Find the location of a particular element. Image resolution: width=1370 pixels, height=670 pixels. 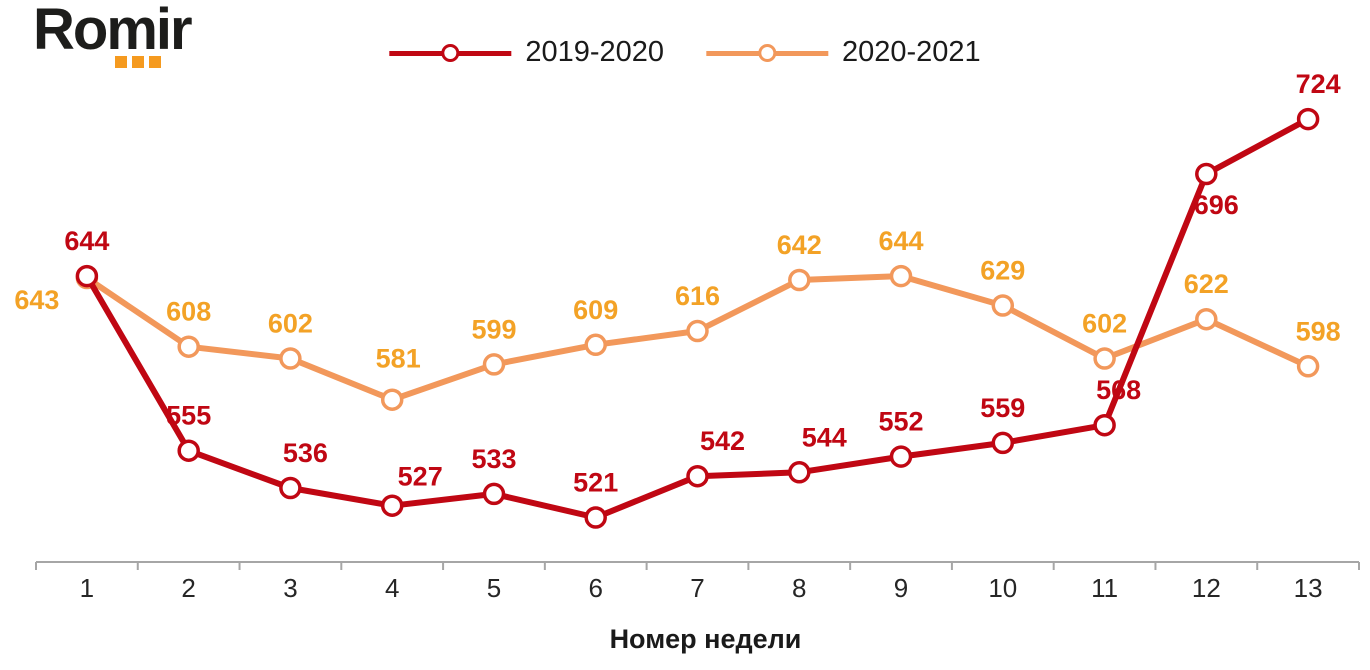

x-tick-label: 5 is located at coordinates (494, 588).